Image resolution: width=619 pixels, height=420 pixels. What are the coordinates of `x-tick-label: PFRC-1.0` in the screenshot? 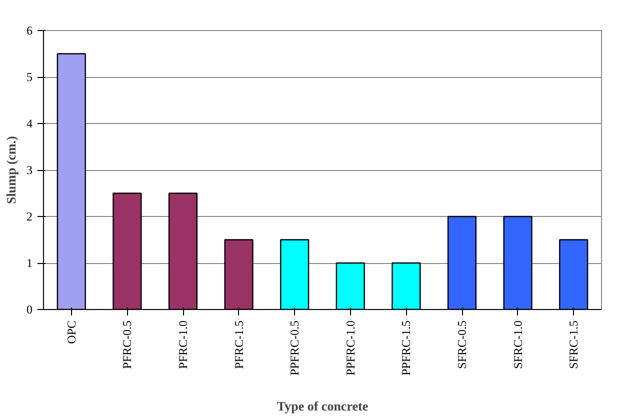 It's located at (183, 344).